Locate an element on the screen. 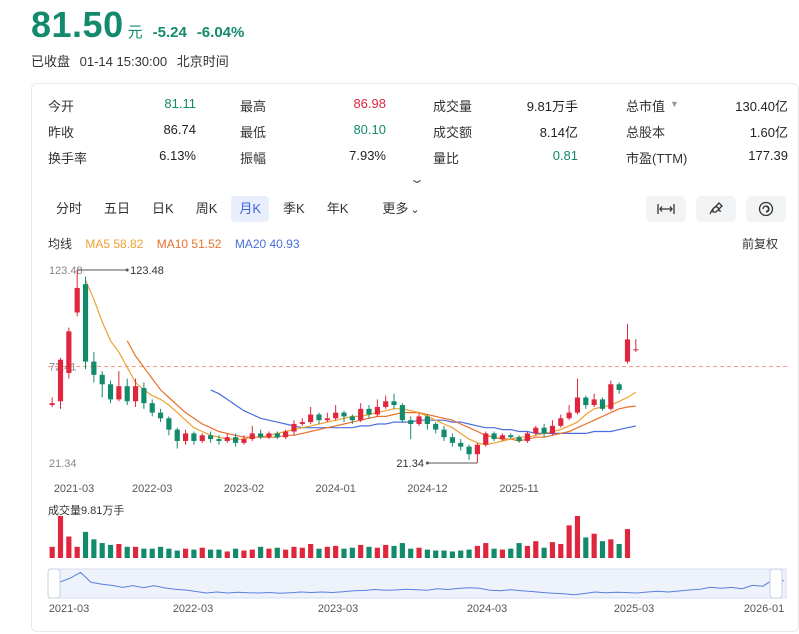 The image size is (799, 634). draw-tool-icon is located at coordinates (716, 209).